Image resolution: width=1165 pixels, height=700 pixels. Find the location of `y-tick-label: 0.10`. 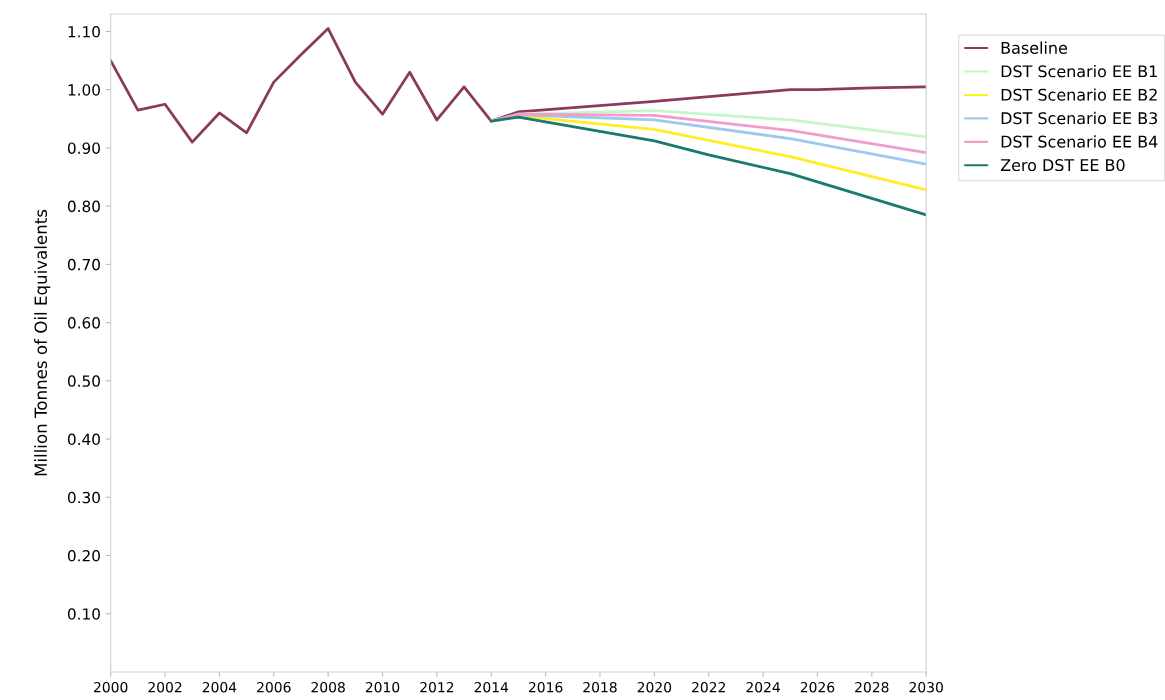

y-tick-label: 0.10 is located at coordinates (83, 614).